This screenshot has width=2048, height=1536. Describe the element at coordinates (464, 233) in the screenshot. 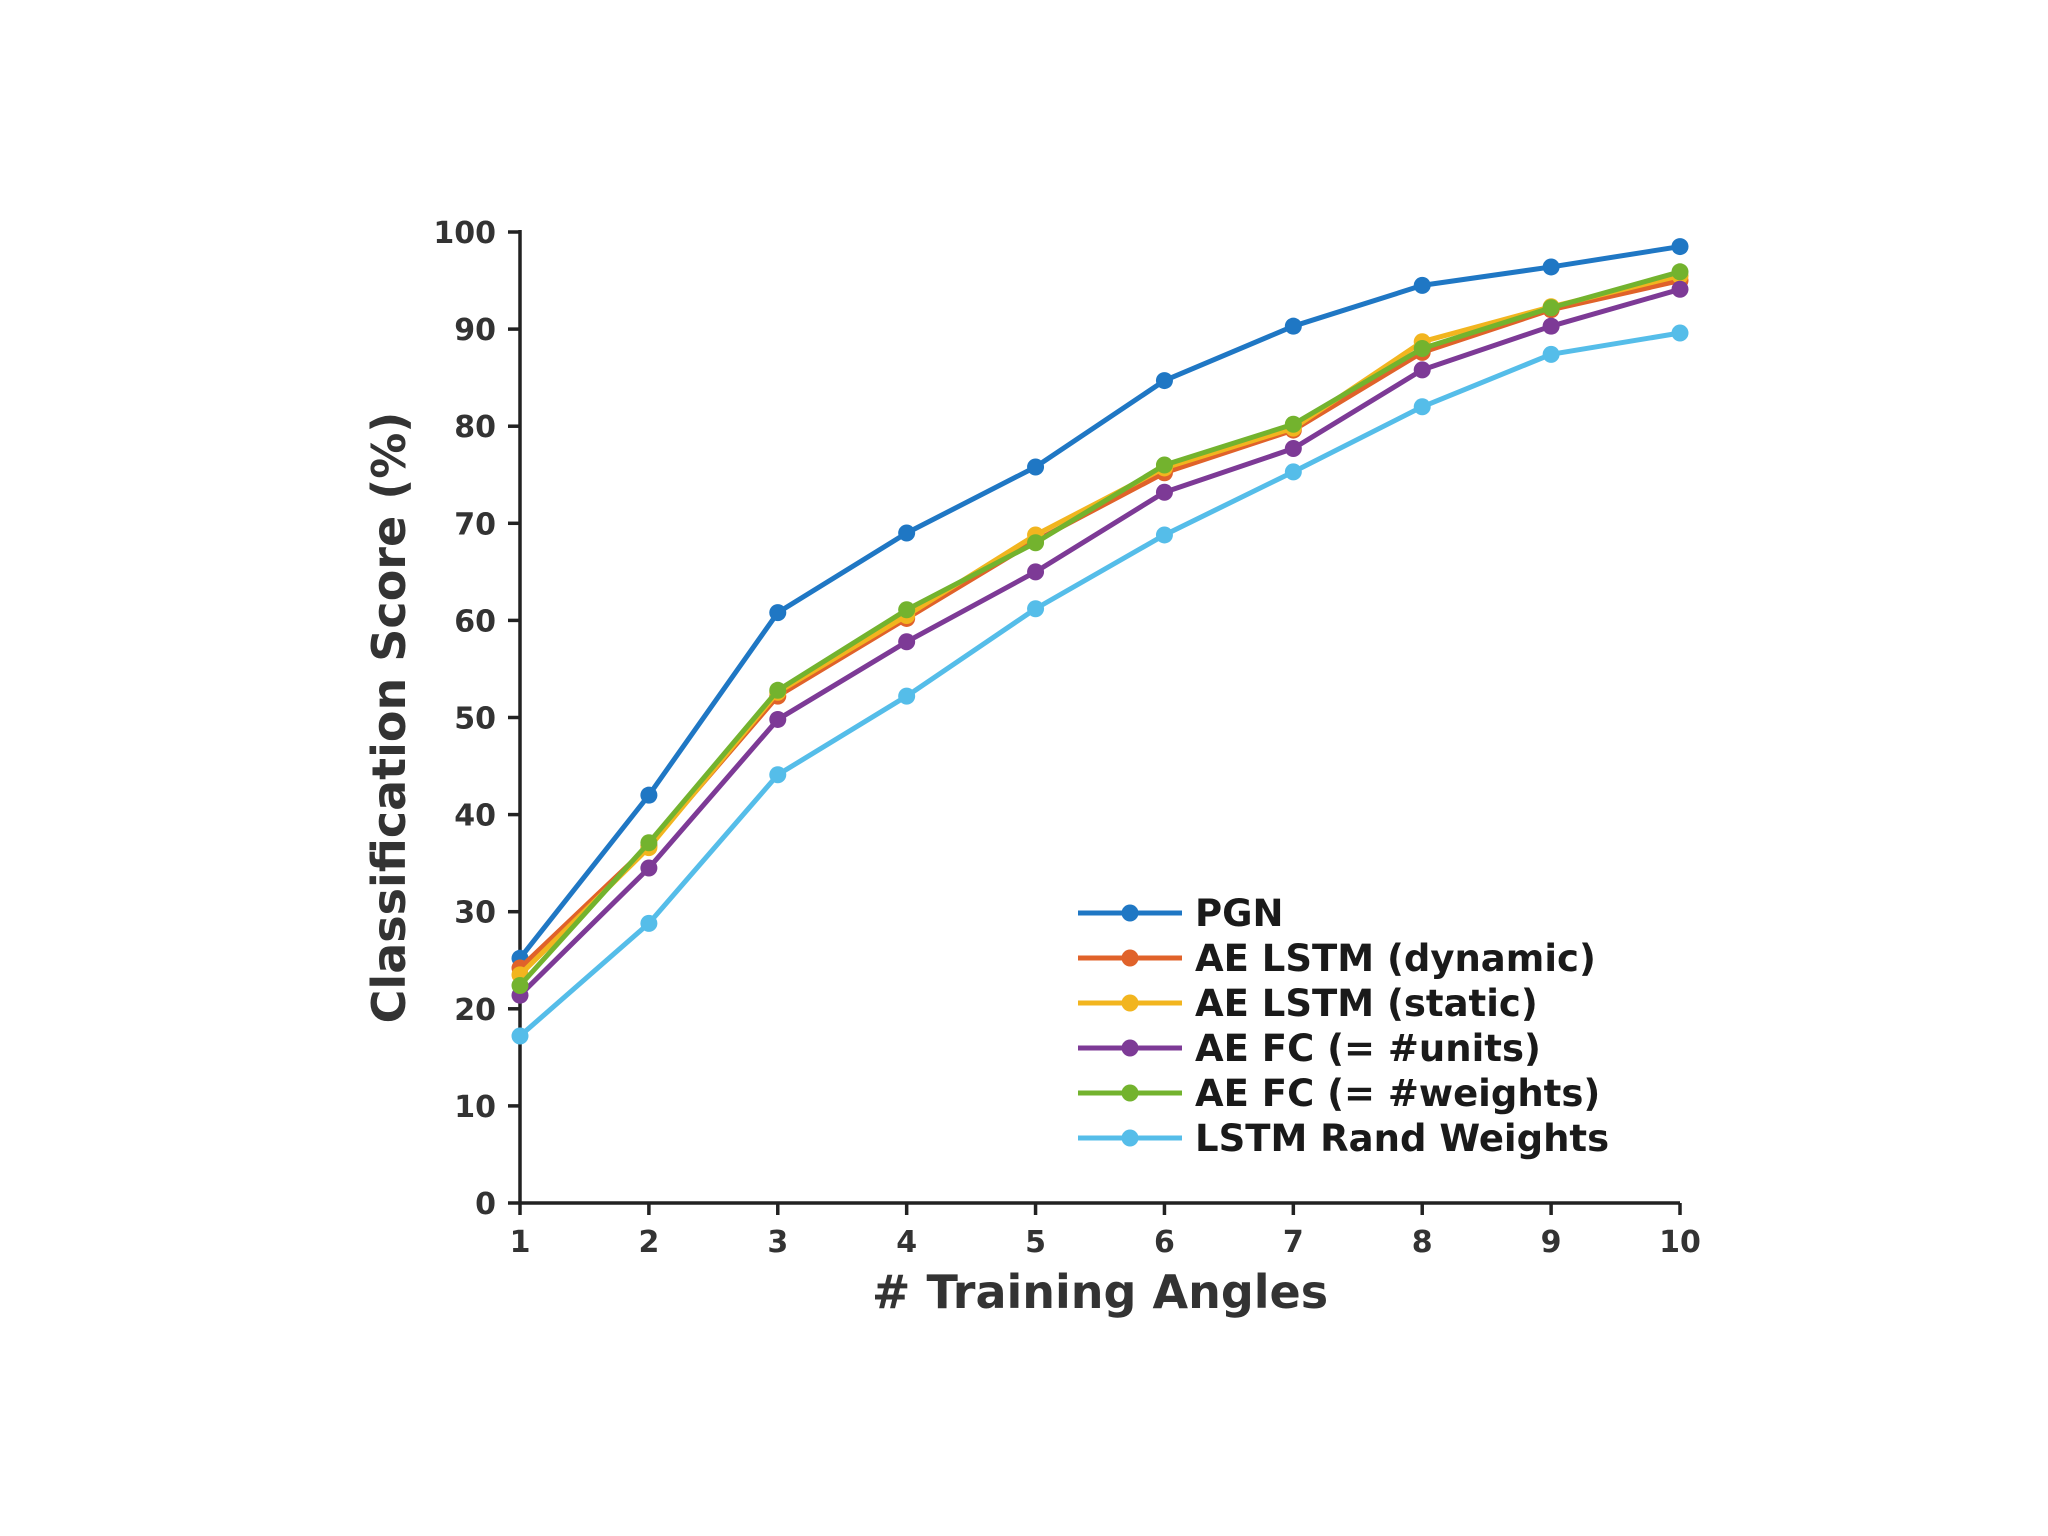

I see `y-tick-label: 100` at that location.